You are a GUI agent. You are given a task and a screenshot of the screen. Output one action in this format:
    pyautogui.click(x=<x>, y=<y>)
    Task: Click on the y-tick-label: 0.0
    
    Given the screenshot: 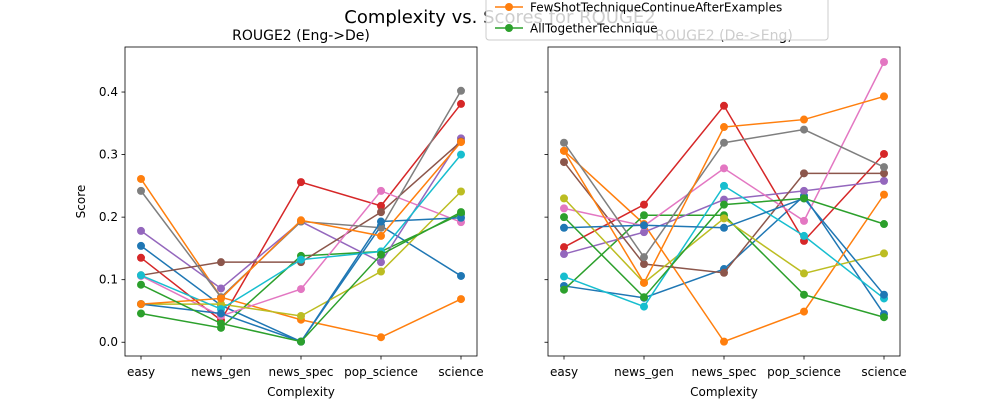 What is the action you would take?
    pyautogui.click(x=108, y=342)
    